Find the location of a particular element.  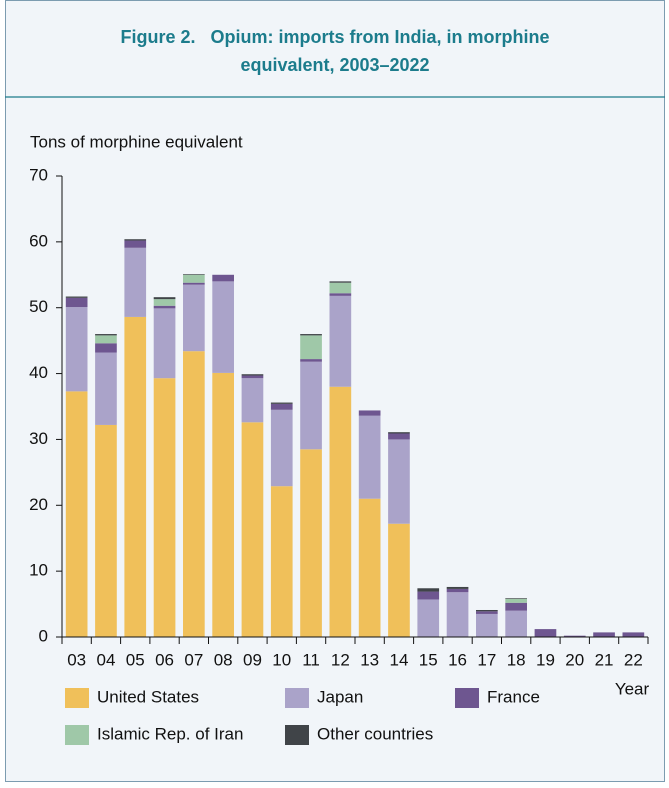

x-tick-label: 11 is located at coordinates (311, 659).